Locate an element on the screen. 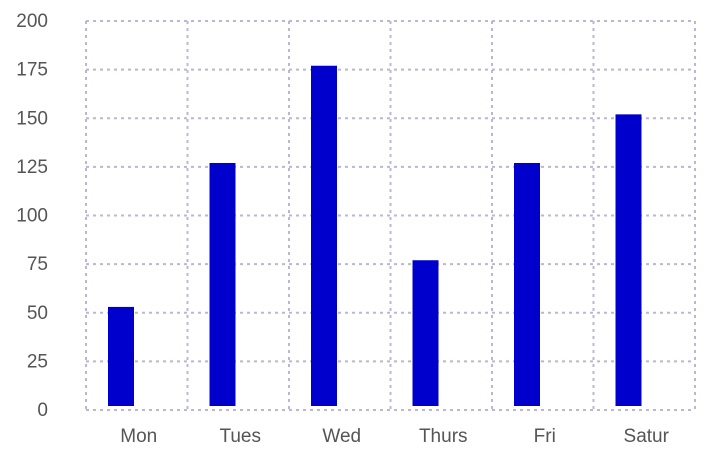 The image size is (716, 462). x-tick-label: Fri is located at coordinates (545, 436).